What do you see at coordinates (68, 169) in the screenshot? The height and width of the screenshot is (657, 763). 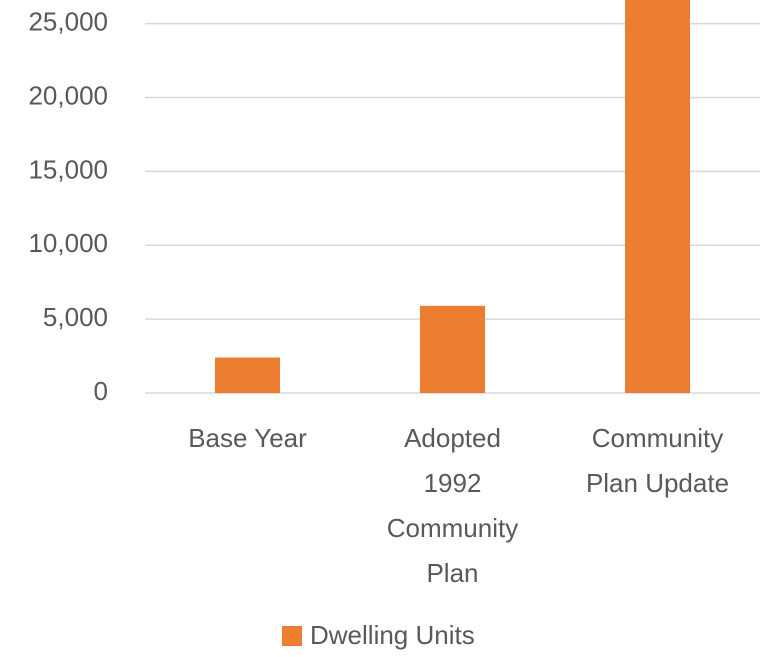 I see `y-tick-label: 15,000` at bounding box center [68, 169].